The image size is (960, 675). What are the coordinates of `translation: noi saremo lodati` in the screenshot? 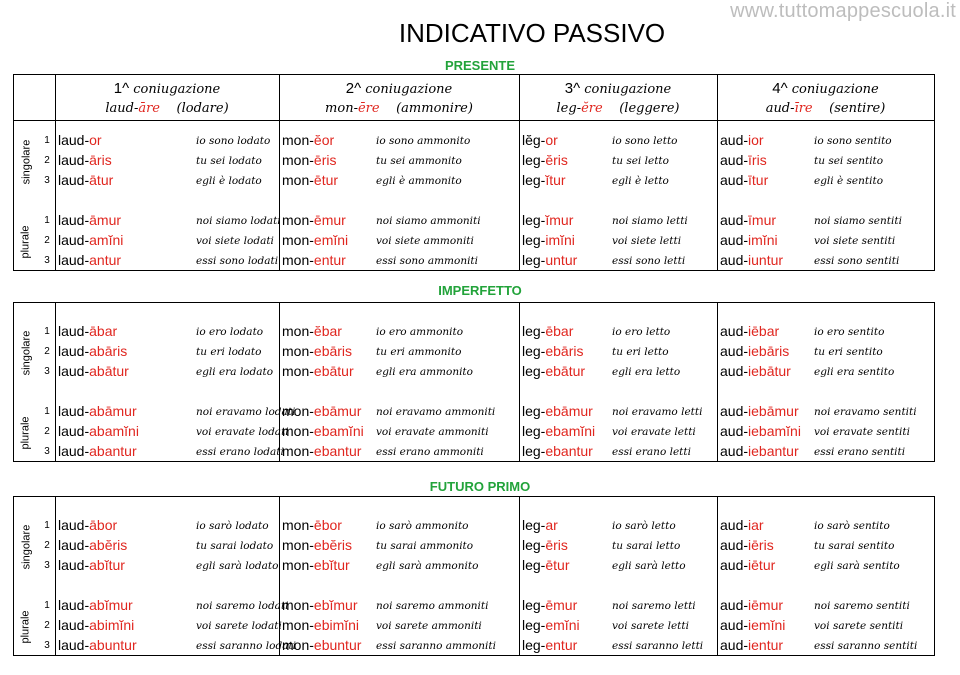 It's located at (242, 606).